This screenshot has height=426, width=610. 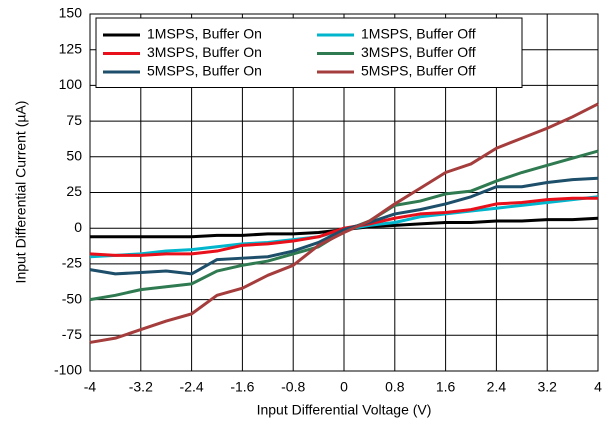 I want to click on x-tick-label: -3.2, so click(x=141, y=387).